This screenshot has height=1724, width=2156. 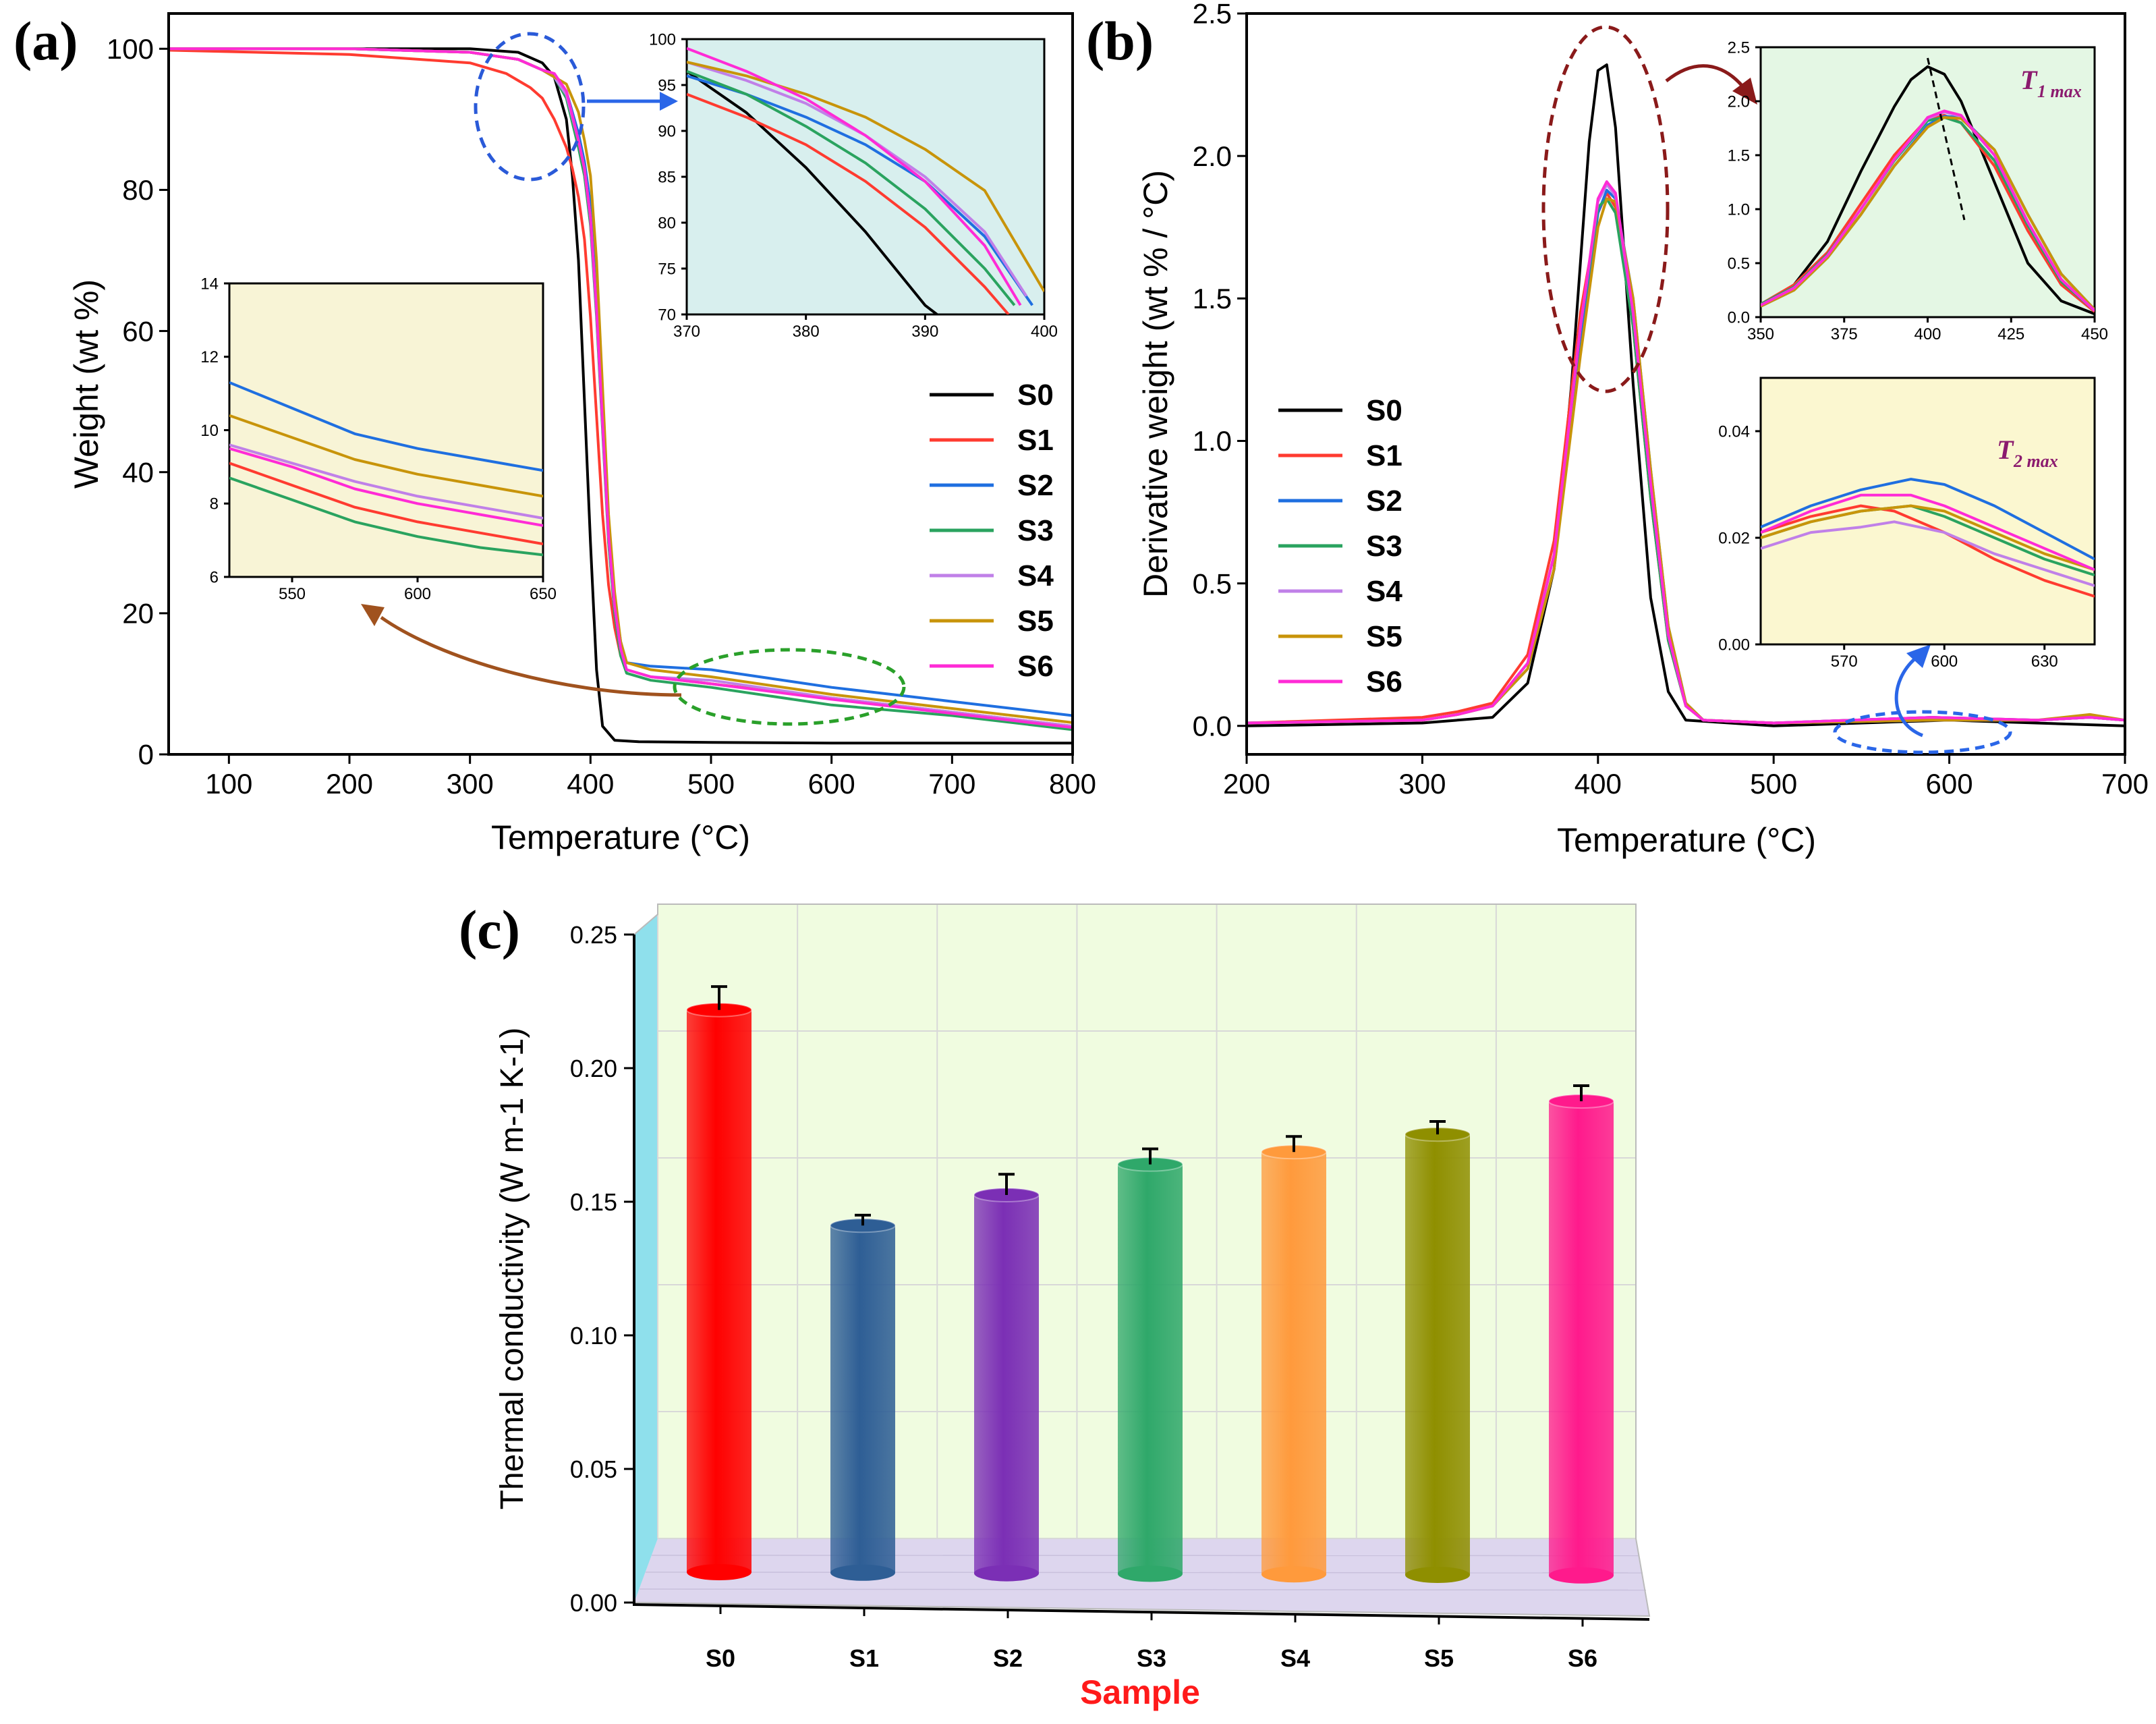 What do you see at coordinates (593, 935) in the screenshot?
I see `panel-c-ytick-label: 0.25` at bounding box center [593, 935].